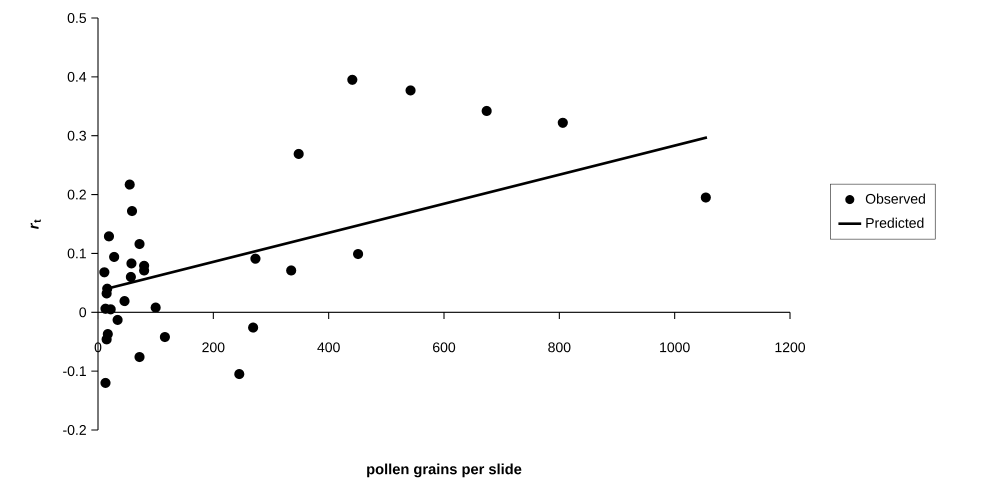 This screenshot has height=478, width=984. I want to click on x-tick-label: 800, so click(559, 347).